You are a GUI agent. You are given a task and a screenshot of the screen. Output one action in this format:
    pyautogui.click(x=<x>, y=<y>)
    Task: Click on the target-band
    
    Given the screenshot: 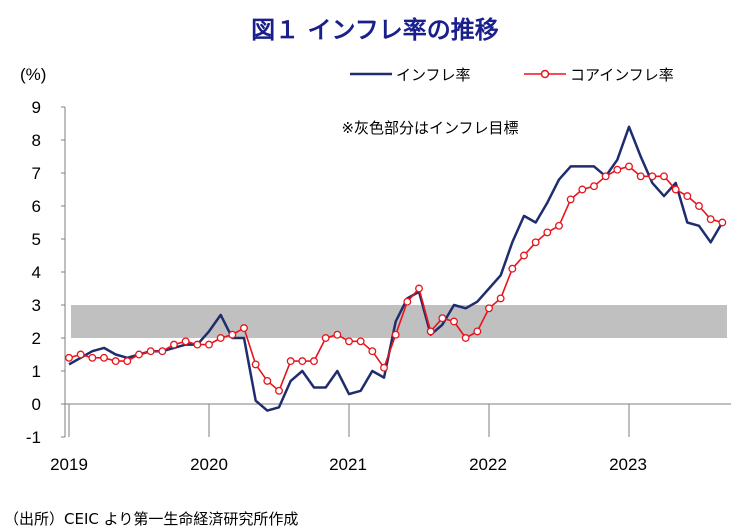 What is the action you would take?
    pyautogui.click(x=399, y=321)
    